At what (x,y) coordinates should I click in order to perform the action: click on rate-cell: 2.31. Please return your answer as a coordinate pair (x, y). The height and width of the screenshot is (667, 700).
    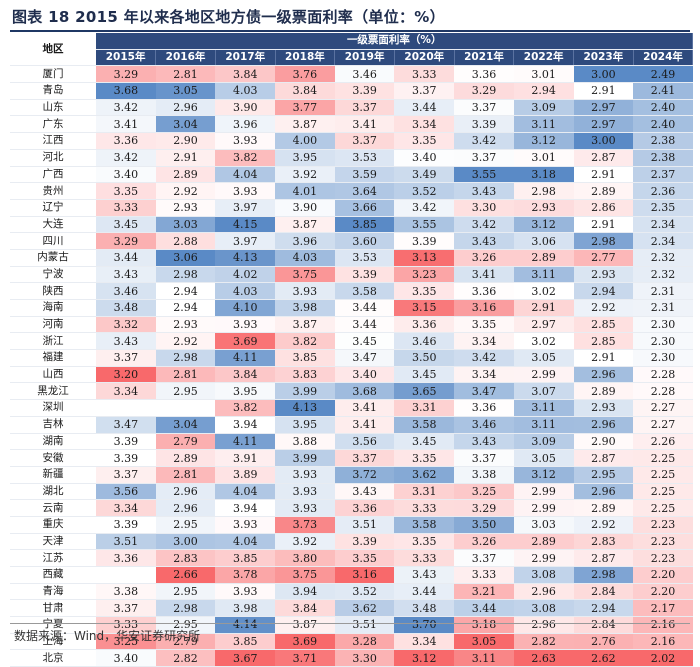
    Looking at the image, I should click on (663, 308).